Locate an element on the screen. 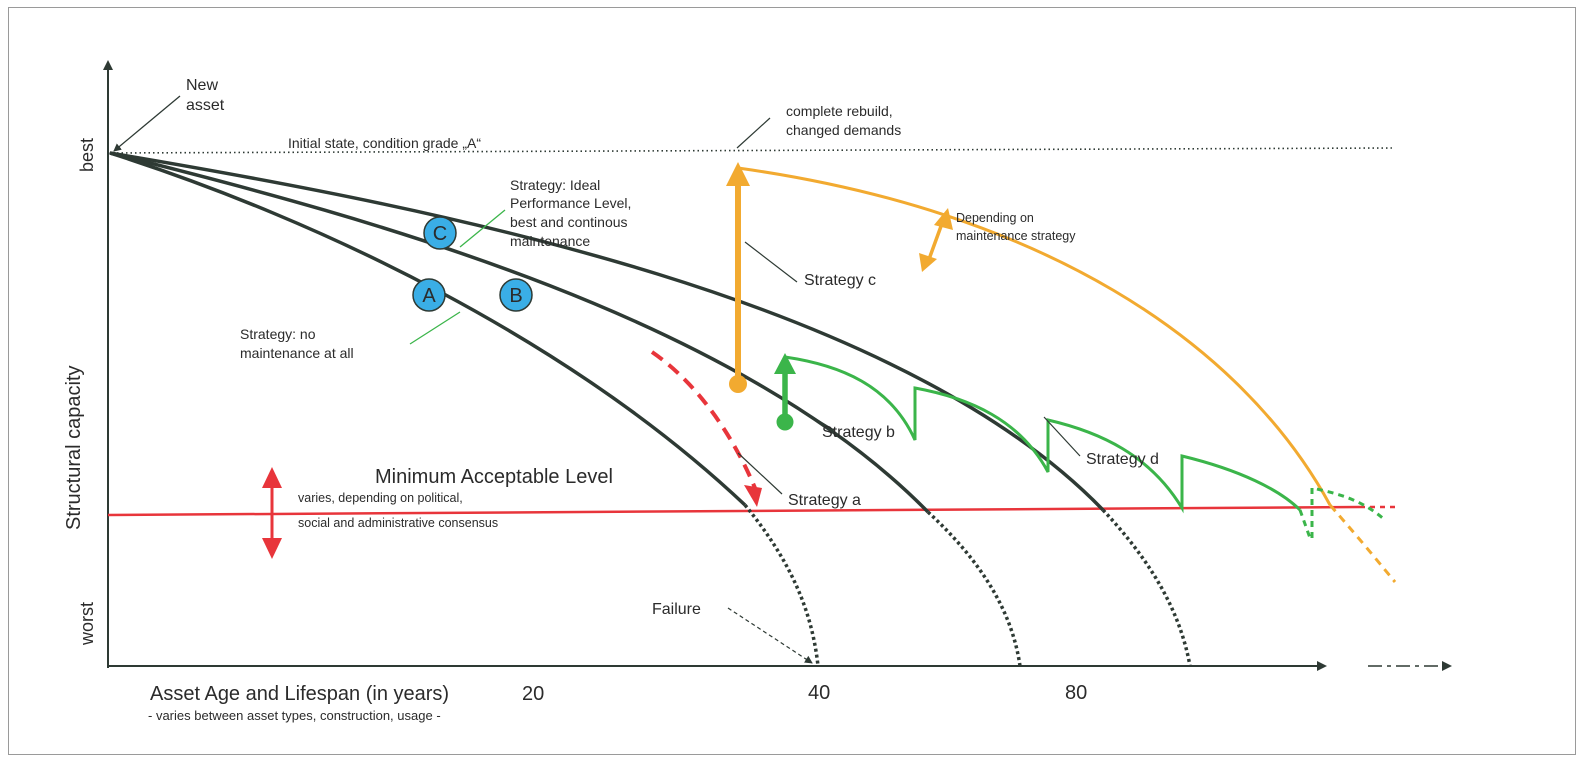  strategy-d-curve-end is located at coordinates (1342, 512).